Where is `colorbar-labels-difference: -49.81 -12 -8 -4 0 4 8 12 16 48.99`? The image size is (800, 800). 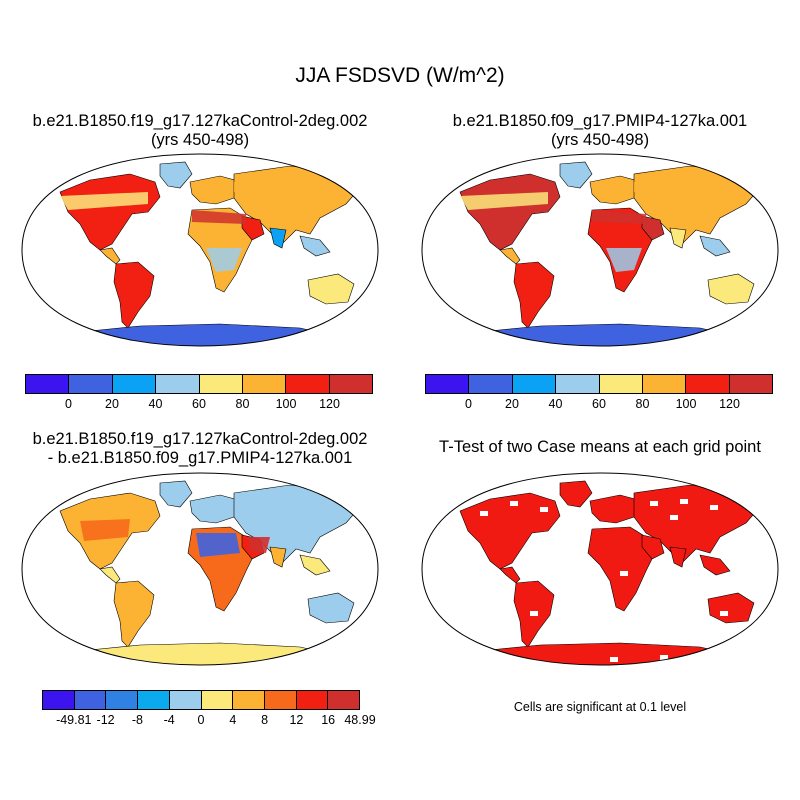
colorbar-labels-difference: -49.81 -12 -8 -4 0 4 8 12 16 48.99 is located at coordinates (209, 721).